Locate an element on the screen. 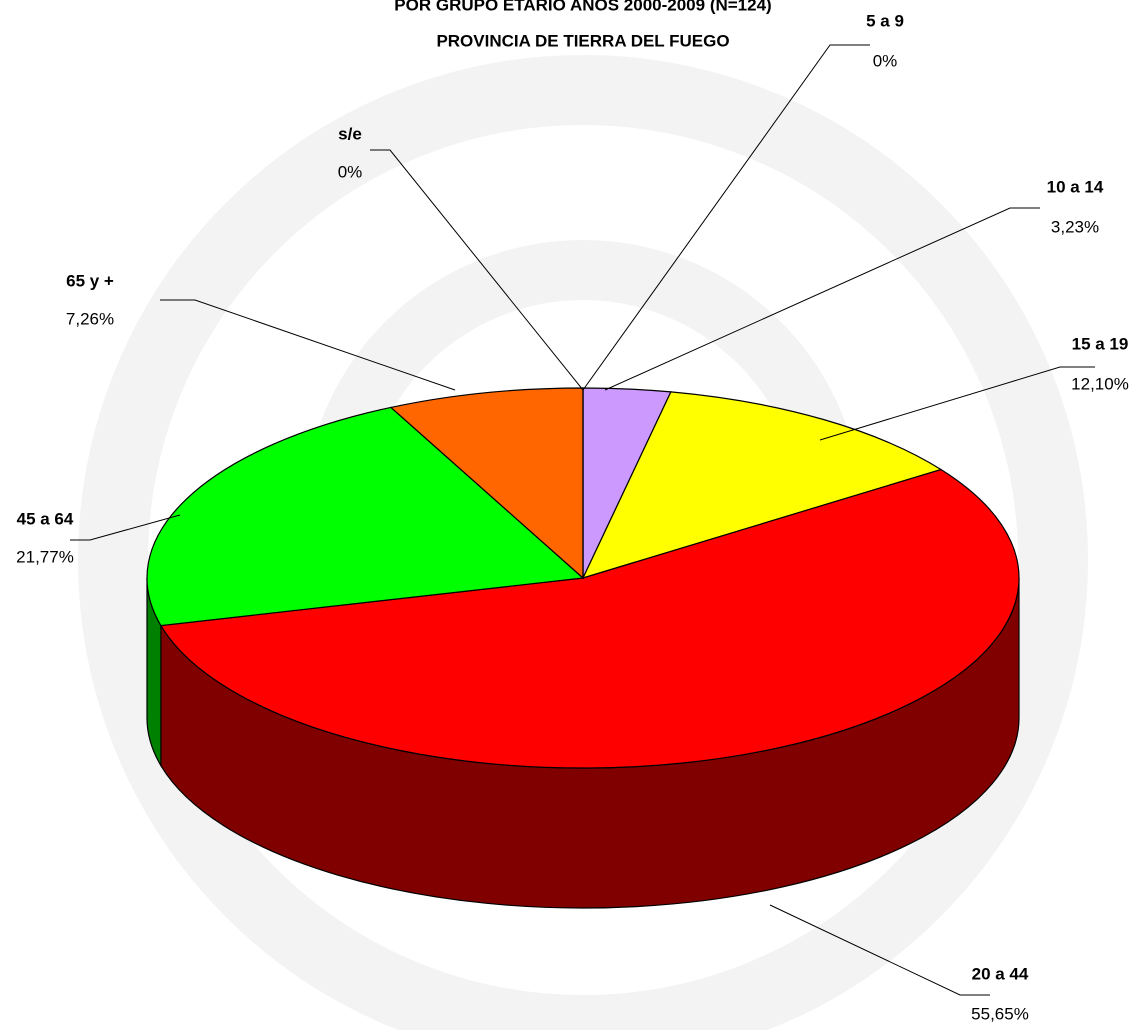  slice-label: s/e is located at coordinates (350, 133).